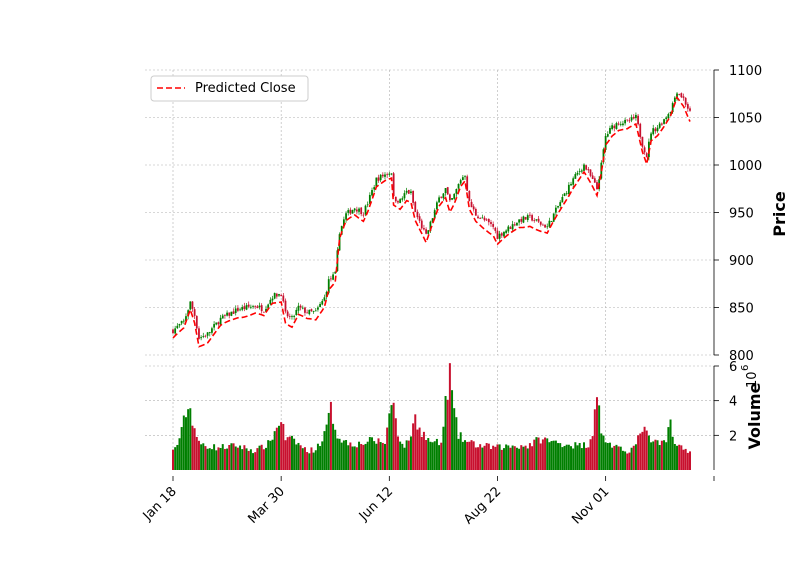  What do you see at coordinates (245, 88) in the screenshot?
I see `legend-label-predicted-close: Predicted Close` at bounding box center [245, 88].